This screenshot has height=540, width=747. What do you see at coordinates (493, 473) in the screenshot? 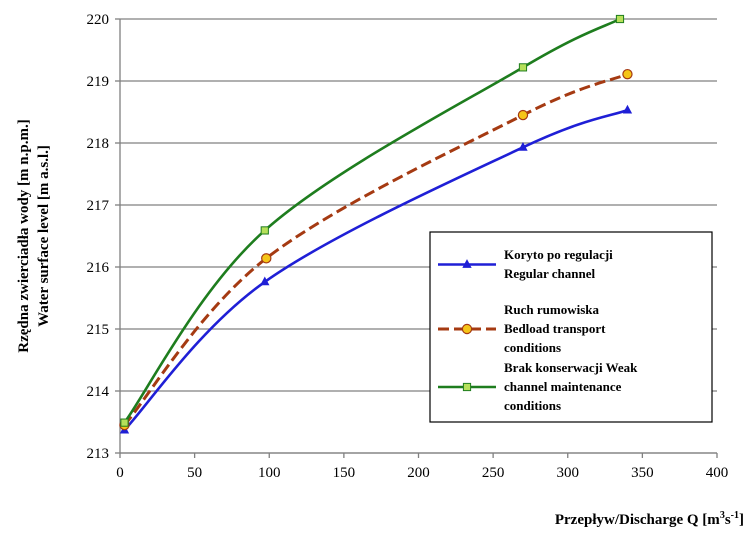
I see `x-tick-label: 250` at bounding box center [493, 473].